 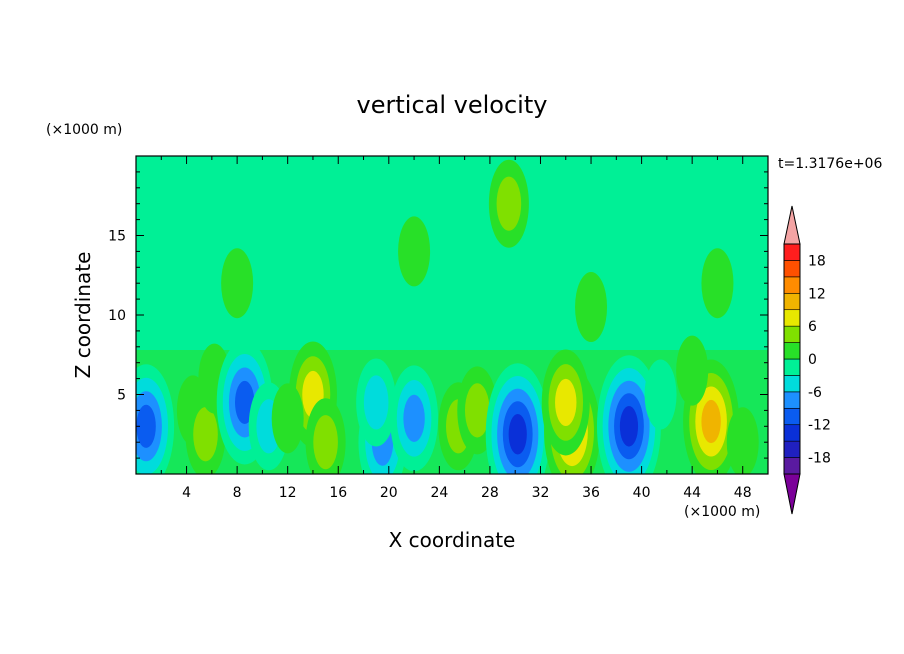 What do you see at coordinates (642, 493) in the screenshot?
I see `x-tick-label-40: 40` at bounding box center [642, 493].